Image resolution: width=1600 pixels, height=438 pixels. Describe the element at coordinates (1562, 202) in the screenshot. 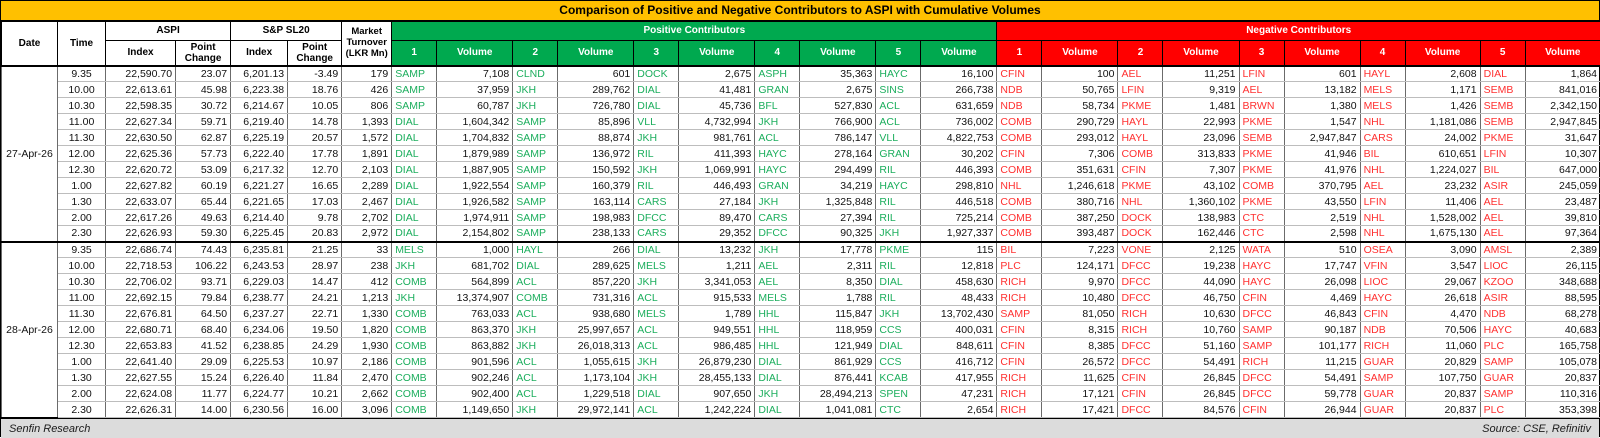

I see `negative-volume: 23,487` at that location.